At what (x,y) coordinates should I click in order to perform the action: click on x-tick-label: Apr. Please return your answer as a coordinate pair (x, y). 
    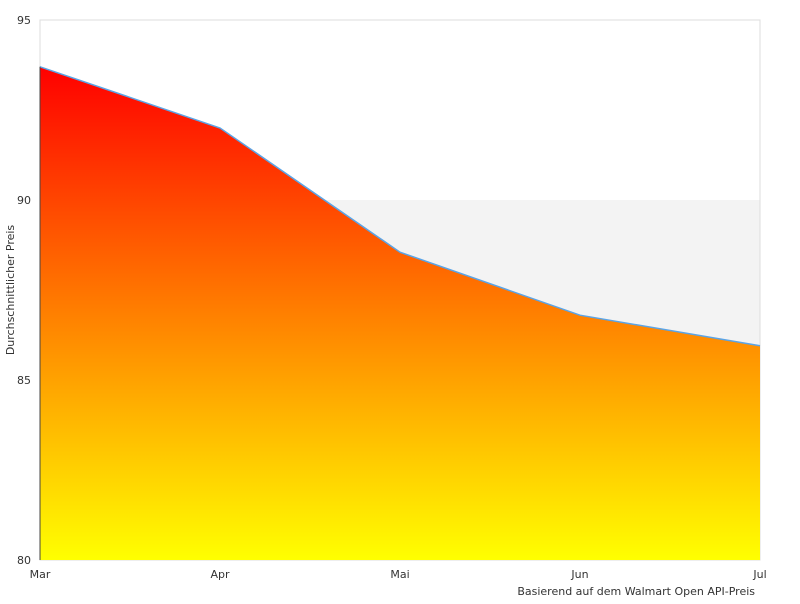
    Looking at the image, I should click on (220, 574).